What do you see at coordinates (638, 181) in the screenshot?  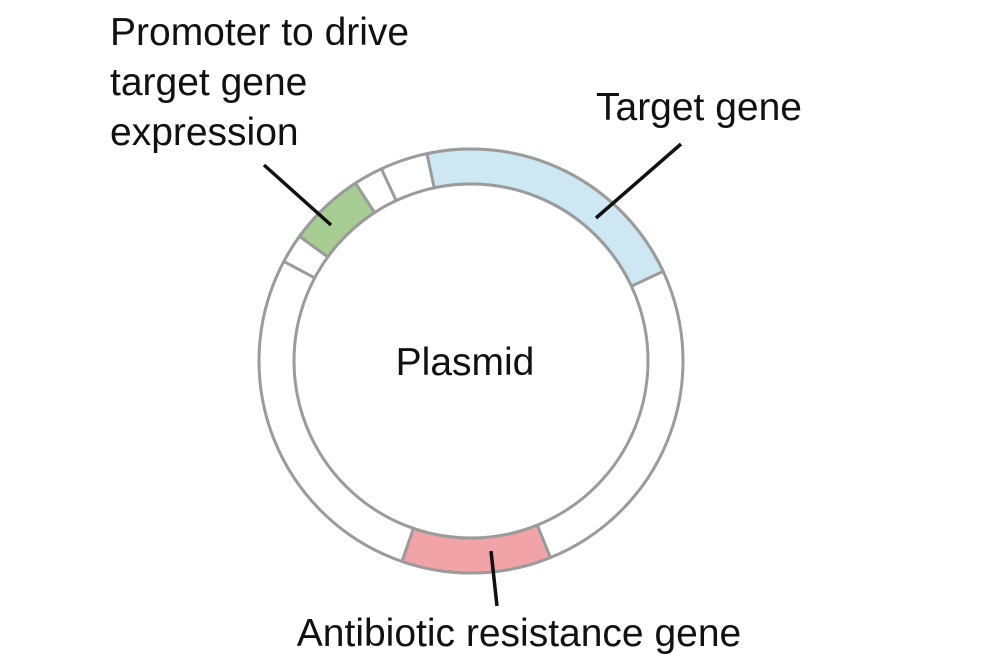 I see `target-gene-leader-line` at bounding box center [638, 181].